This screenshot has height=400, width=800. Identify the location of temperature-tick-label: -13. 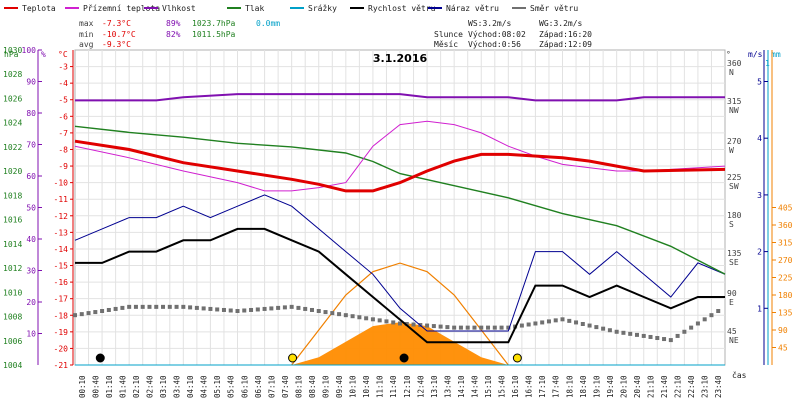
(61, 232).